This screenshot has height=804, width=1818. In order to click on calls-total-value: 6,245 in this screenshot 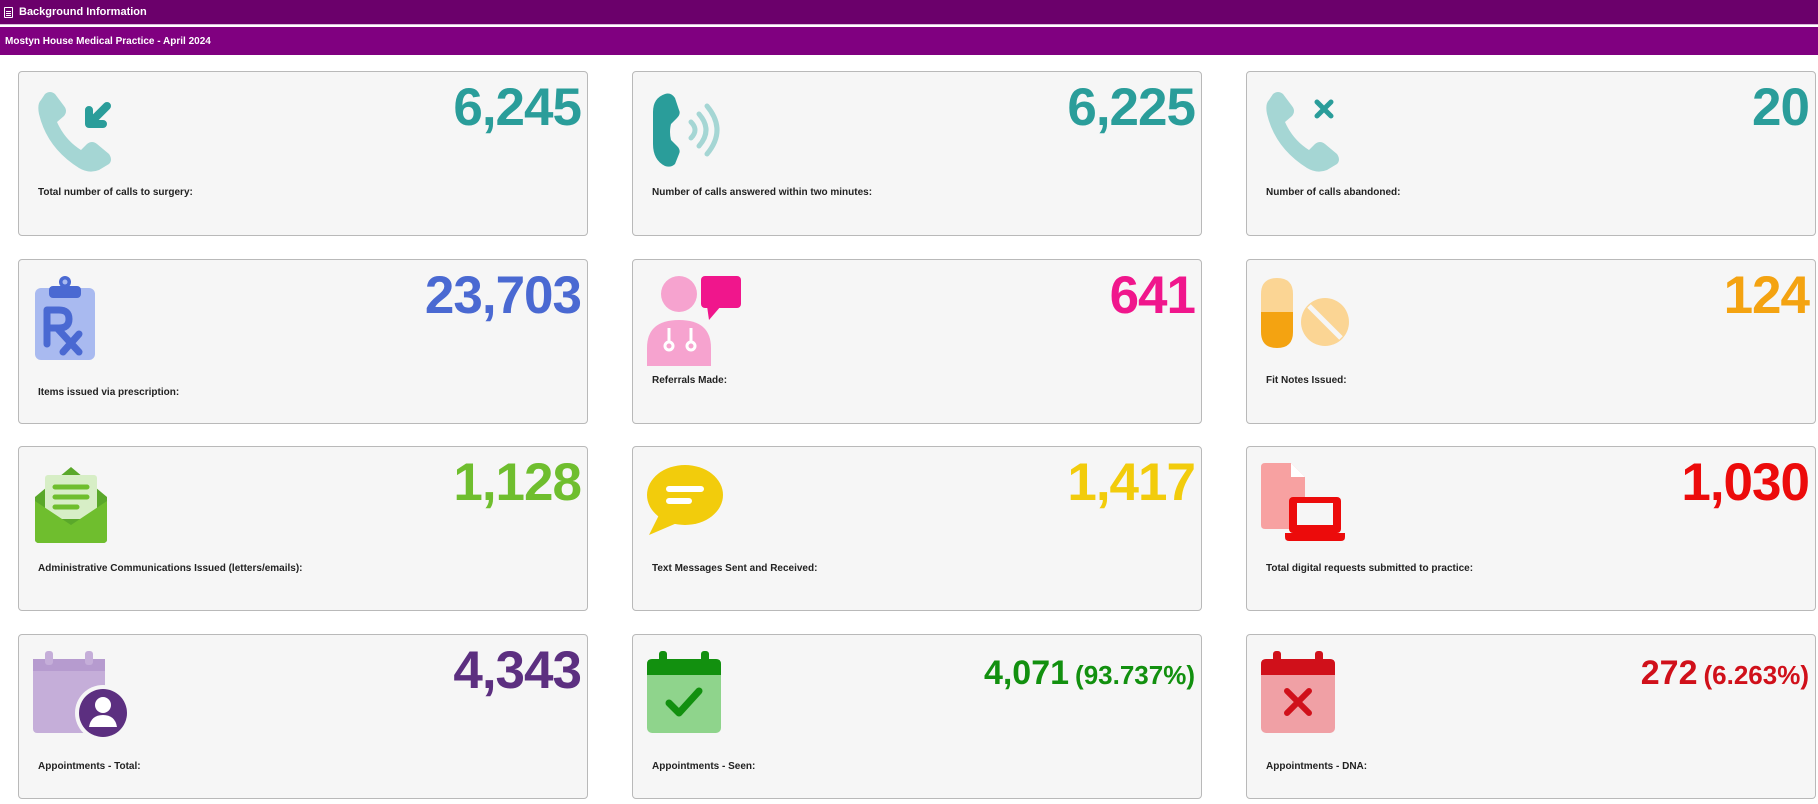, I will do `click(517, 107)`.